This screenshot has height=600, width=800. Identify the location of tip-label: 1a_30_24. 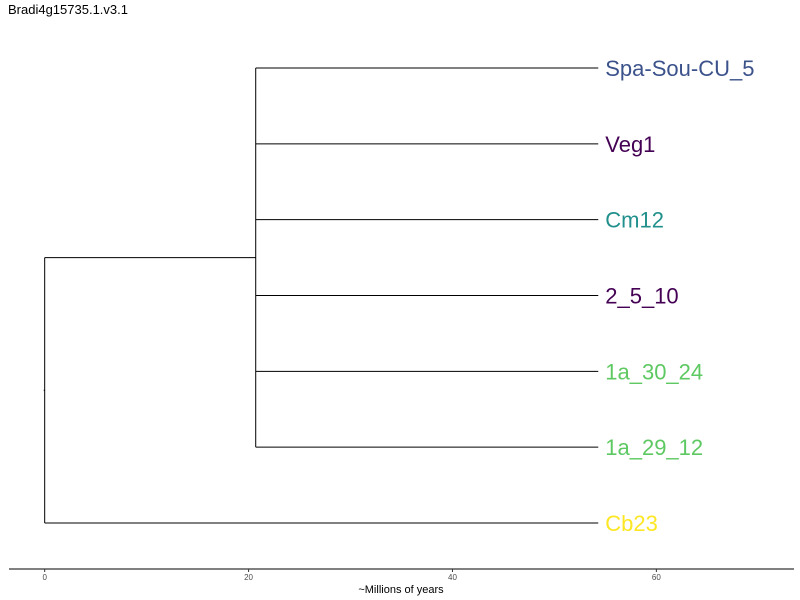
(654, 371).